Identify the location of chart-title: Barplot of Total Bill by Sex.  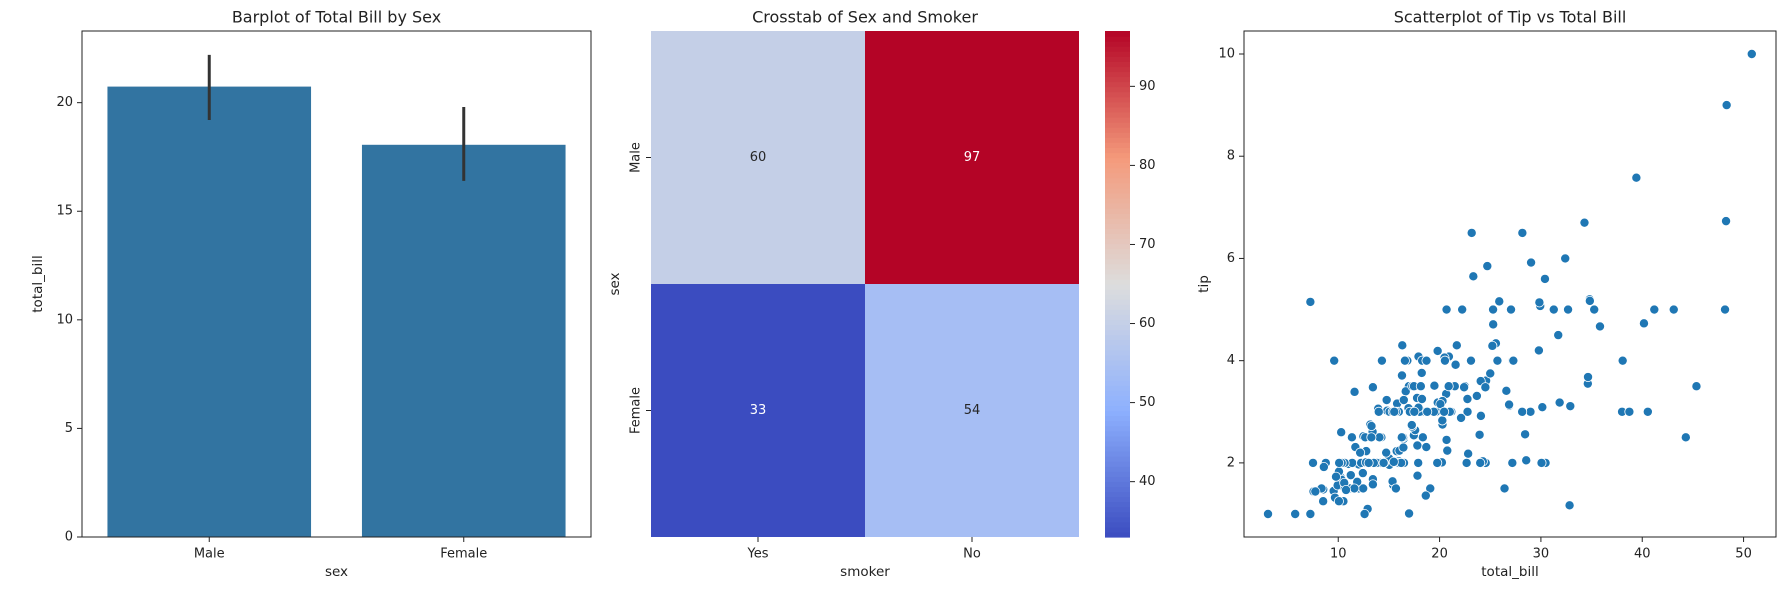
(336, 17).